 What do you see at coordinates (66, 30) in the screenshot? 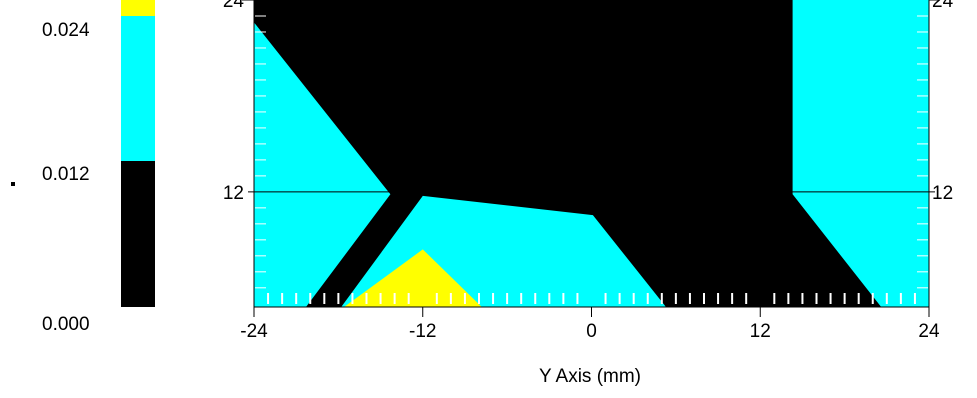
I see `legend-label-0024: 0.024` at bounding box center [66, 30].